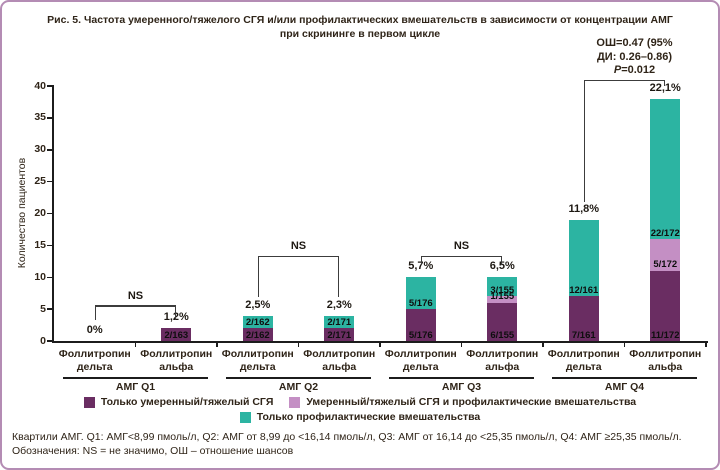 Image resolution: width=720 pixels, height=470 pixels. What do you see at coordinates (295, 402) in the screenshot?
I see `legend-swatch-ohss_plus_interv` at bounding box center [295, 402].